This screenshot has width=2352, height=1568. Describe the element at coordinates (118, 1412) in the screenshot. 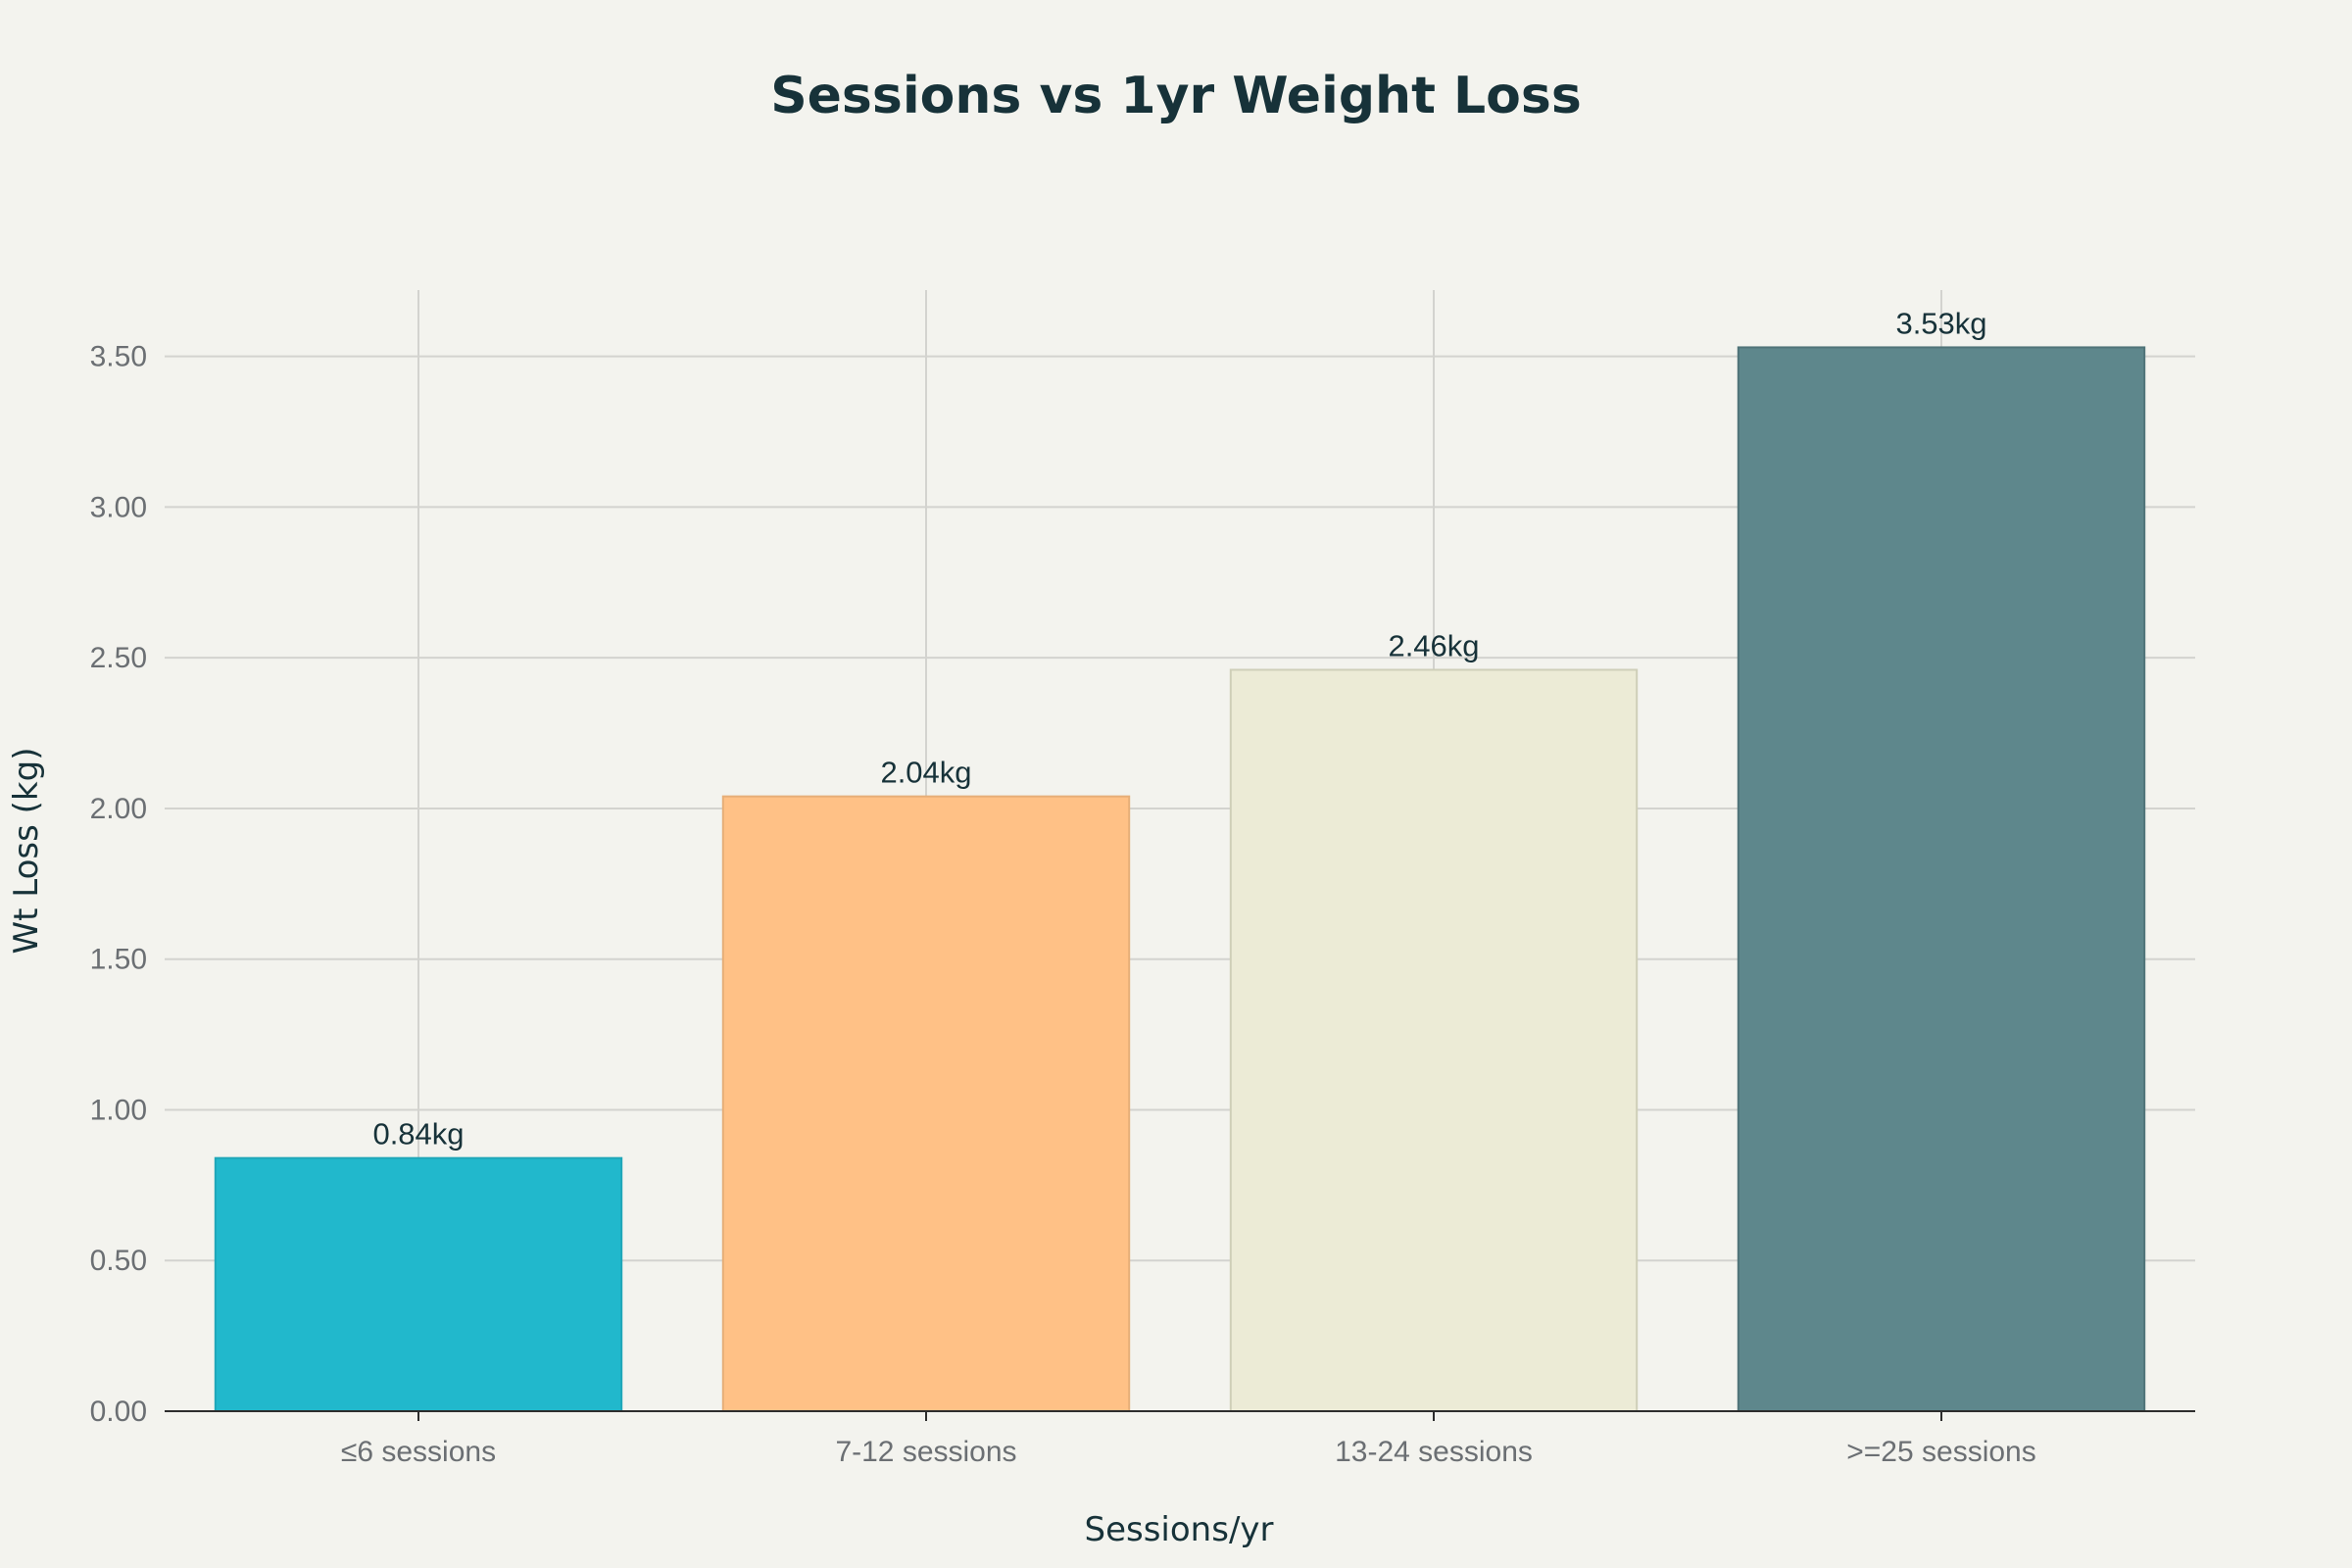

I see `y-tick-label: 0.00` at that location.